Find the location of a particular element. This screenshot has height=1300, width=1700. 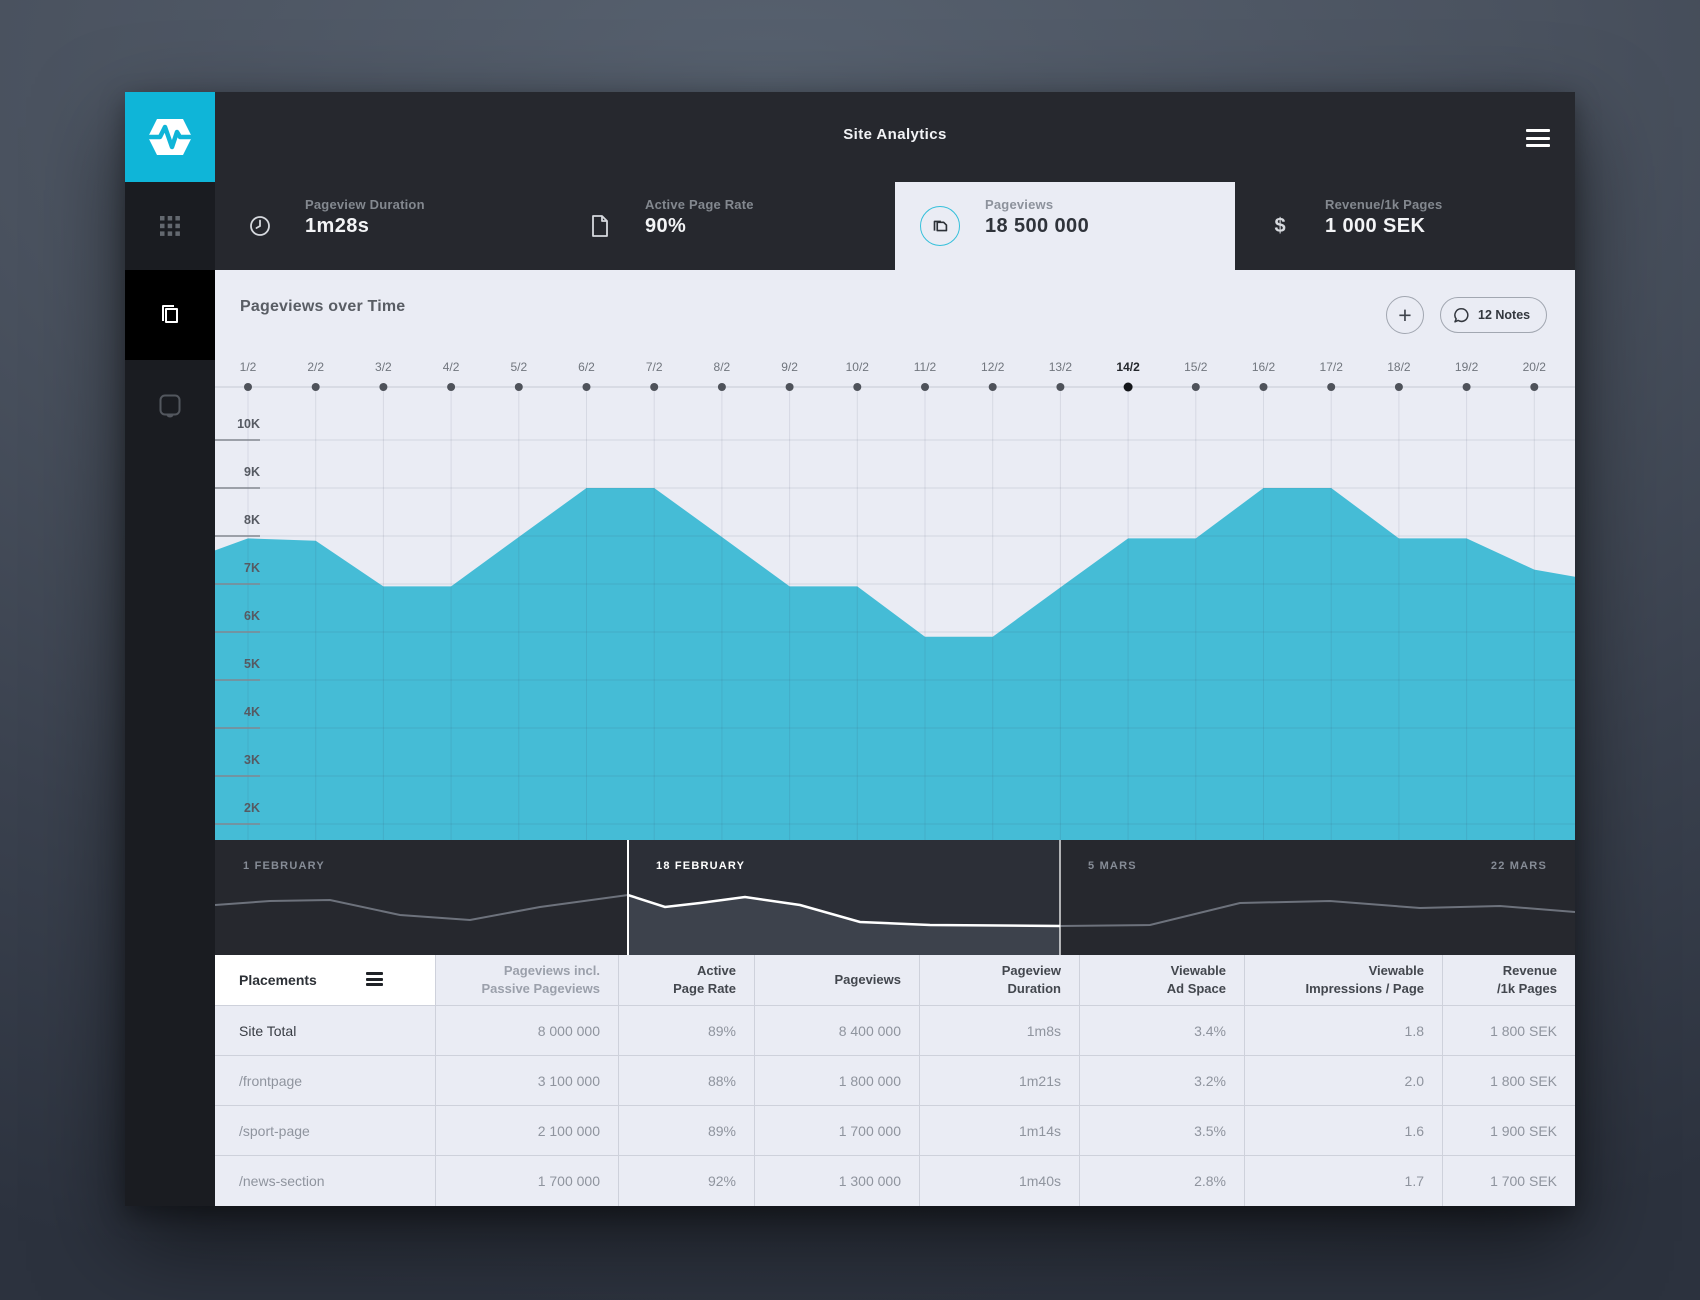

scrubber-date-label: 18 FEBRUARY is located at coordinates (701, 866).